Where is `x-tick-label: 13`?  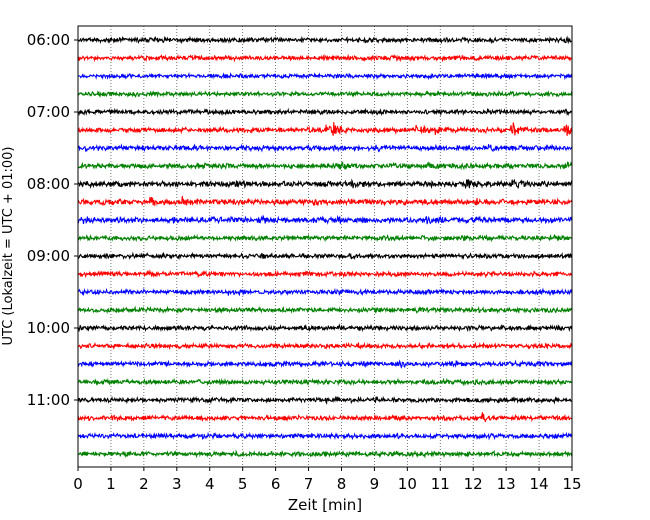 x-tick-label: 13 is located at coordinates (506, 484).